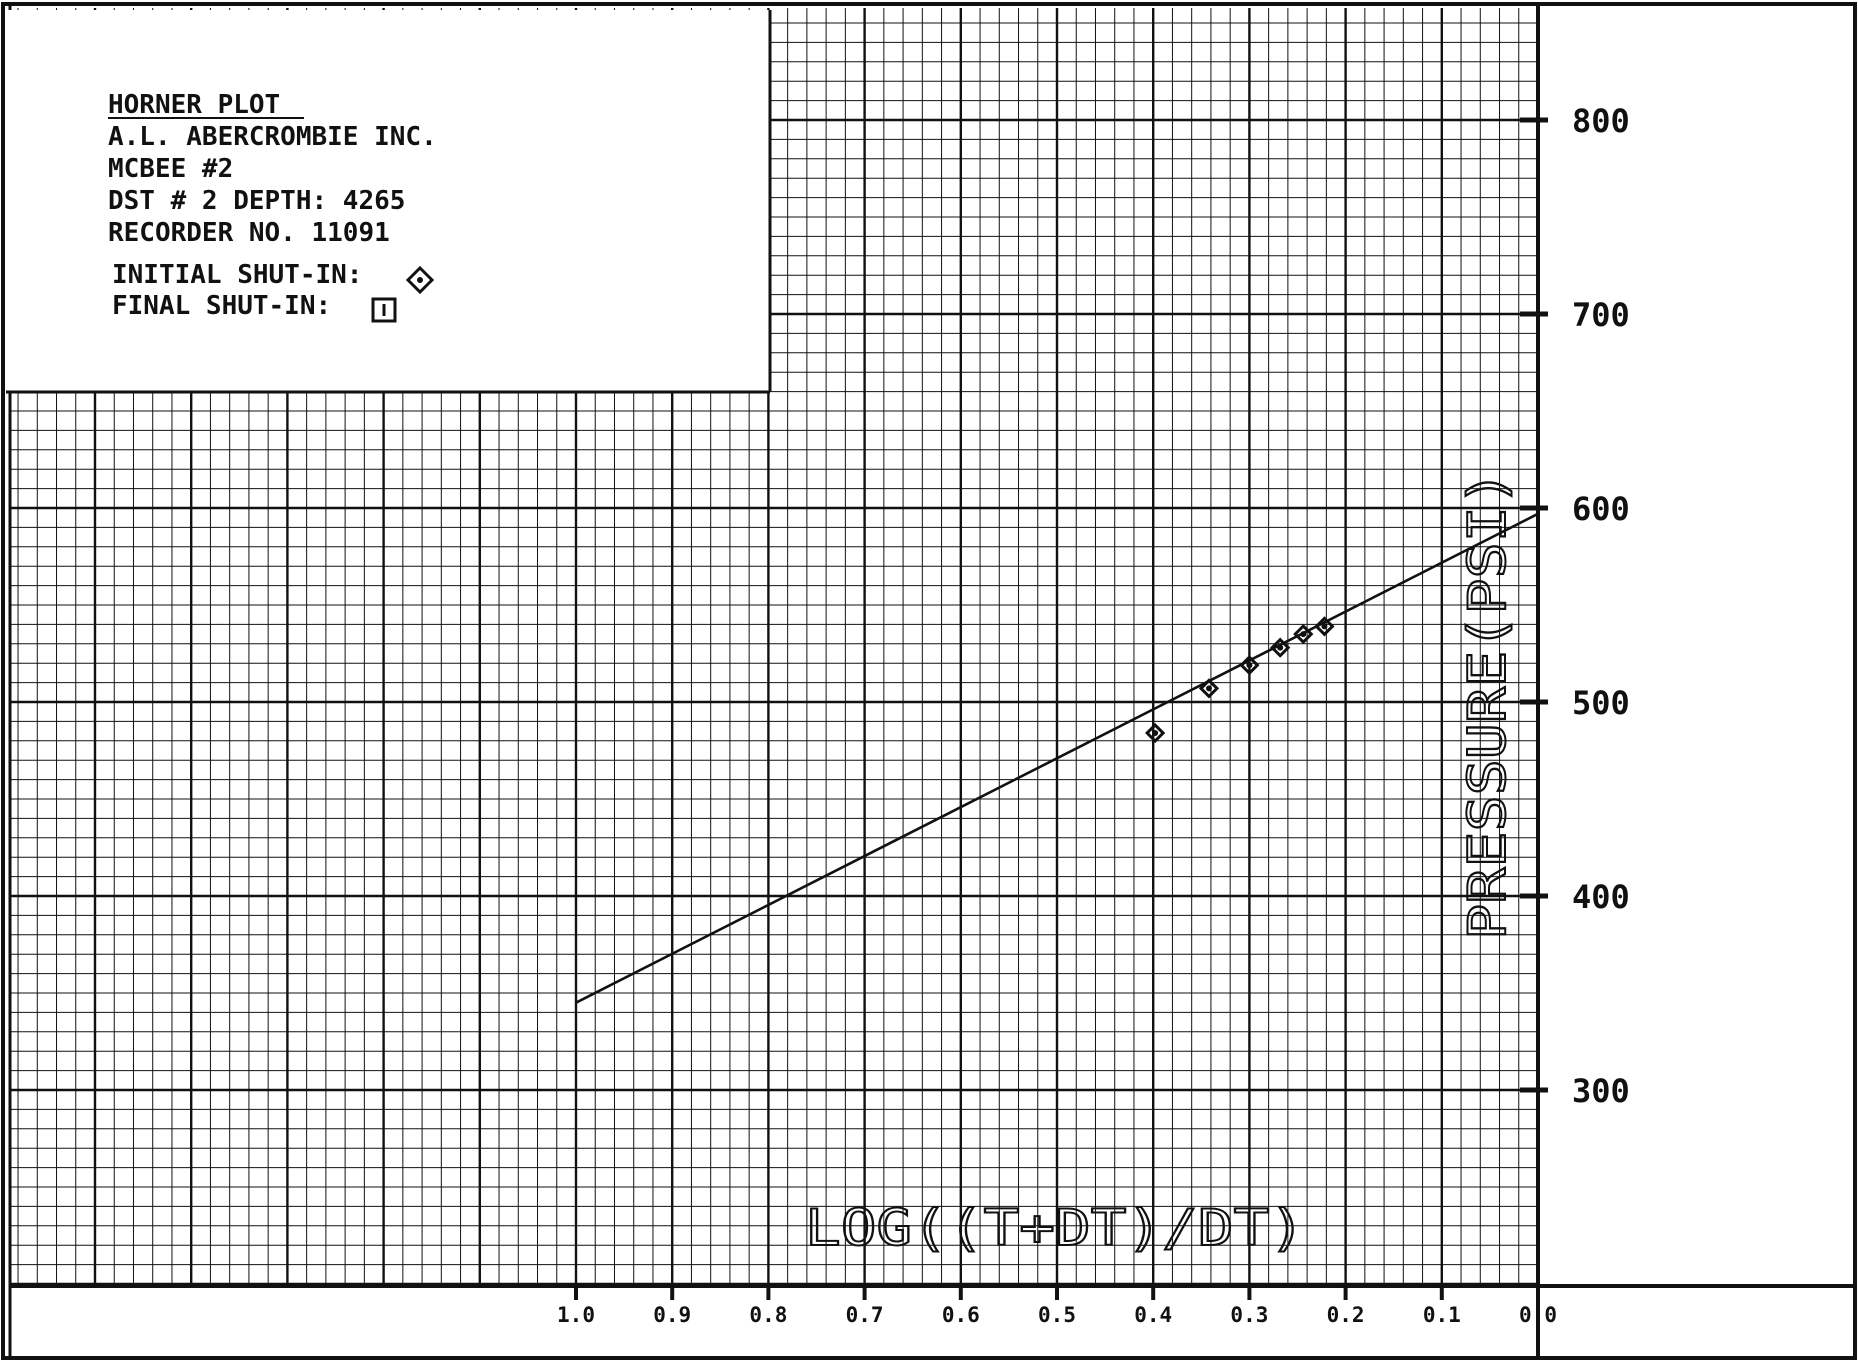 This screenshot has width=1858, height=1362. What do you see at coordinates (1249, 1315) in the screenshot?
I see `x-tick-label: 0.3` at bounding box center [1249, 1315].